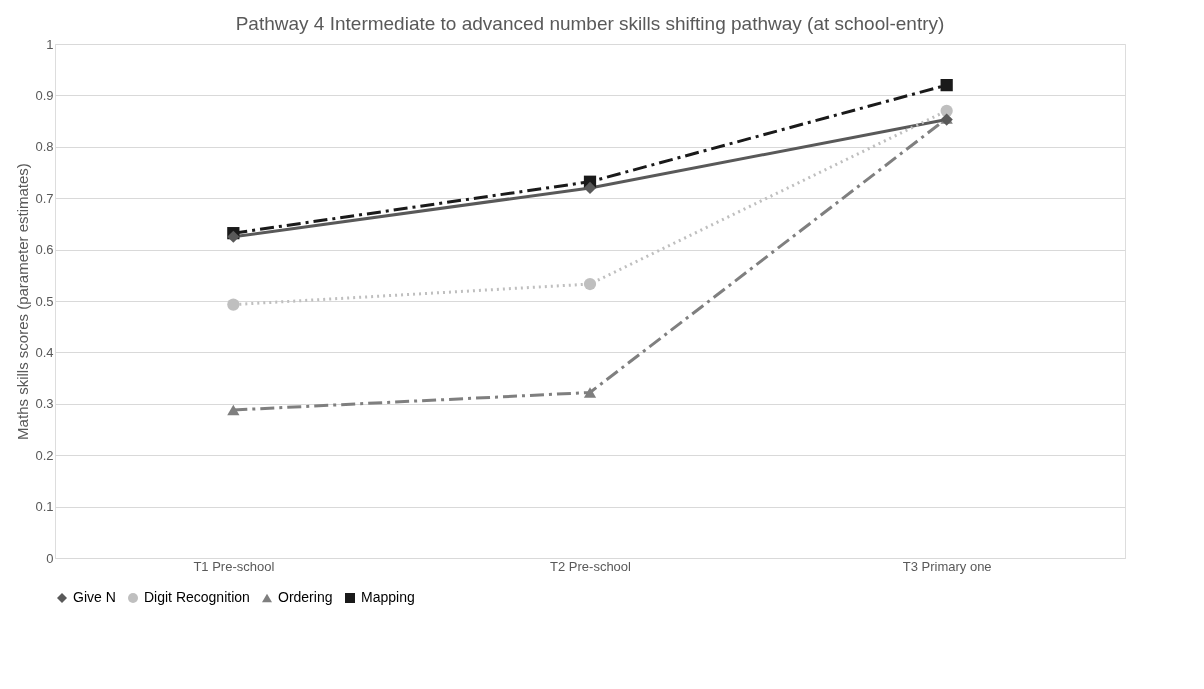 The image size is (1204, 689). I want to click on y-tick-label: 0, so click(50, 558).